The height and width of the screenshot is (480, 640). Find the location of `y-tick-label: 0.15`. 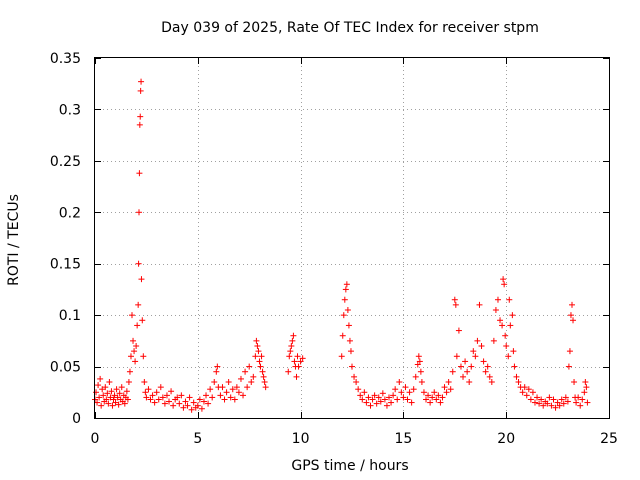

y-tick-label: 0.15 is located at coordinates (65, 265).